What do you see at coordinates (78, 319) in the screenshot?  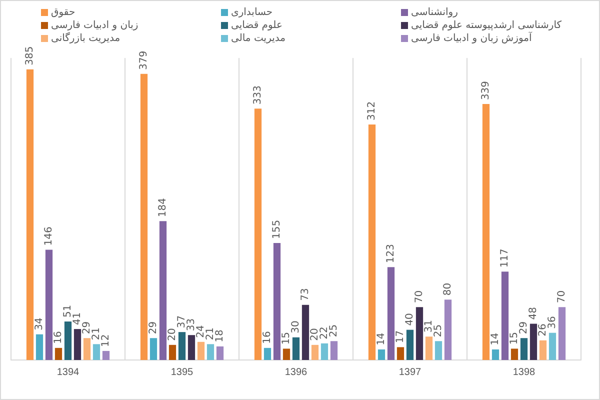 I see `data-label: 41` at bounding box center [78, 319].